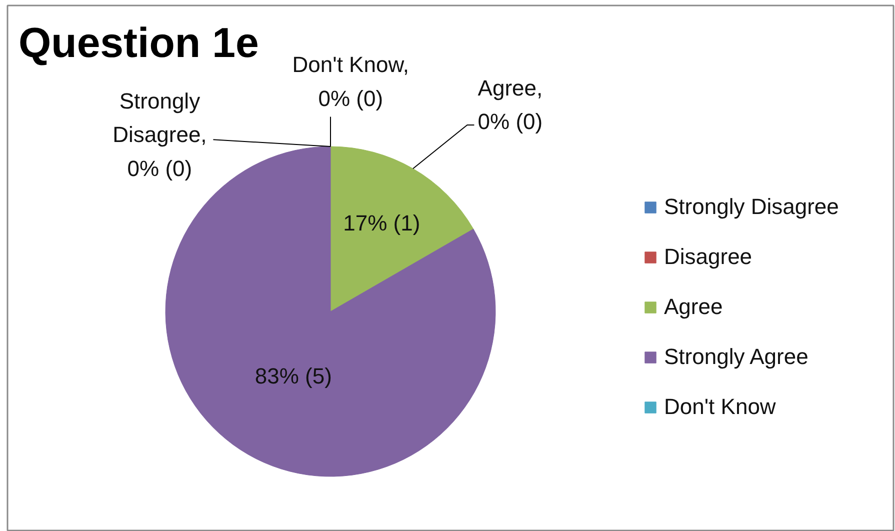 The image size is (895, 531). Describe the element at coordinates (751, 207) in the screenshot. I see `legend-label: Strongly Disagree` at that location.